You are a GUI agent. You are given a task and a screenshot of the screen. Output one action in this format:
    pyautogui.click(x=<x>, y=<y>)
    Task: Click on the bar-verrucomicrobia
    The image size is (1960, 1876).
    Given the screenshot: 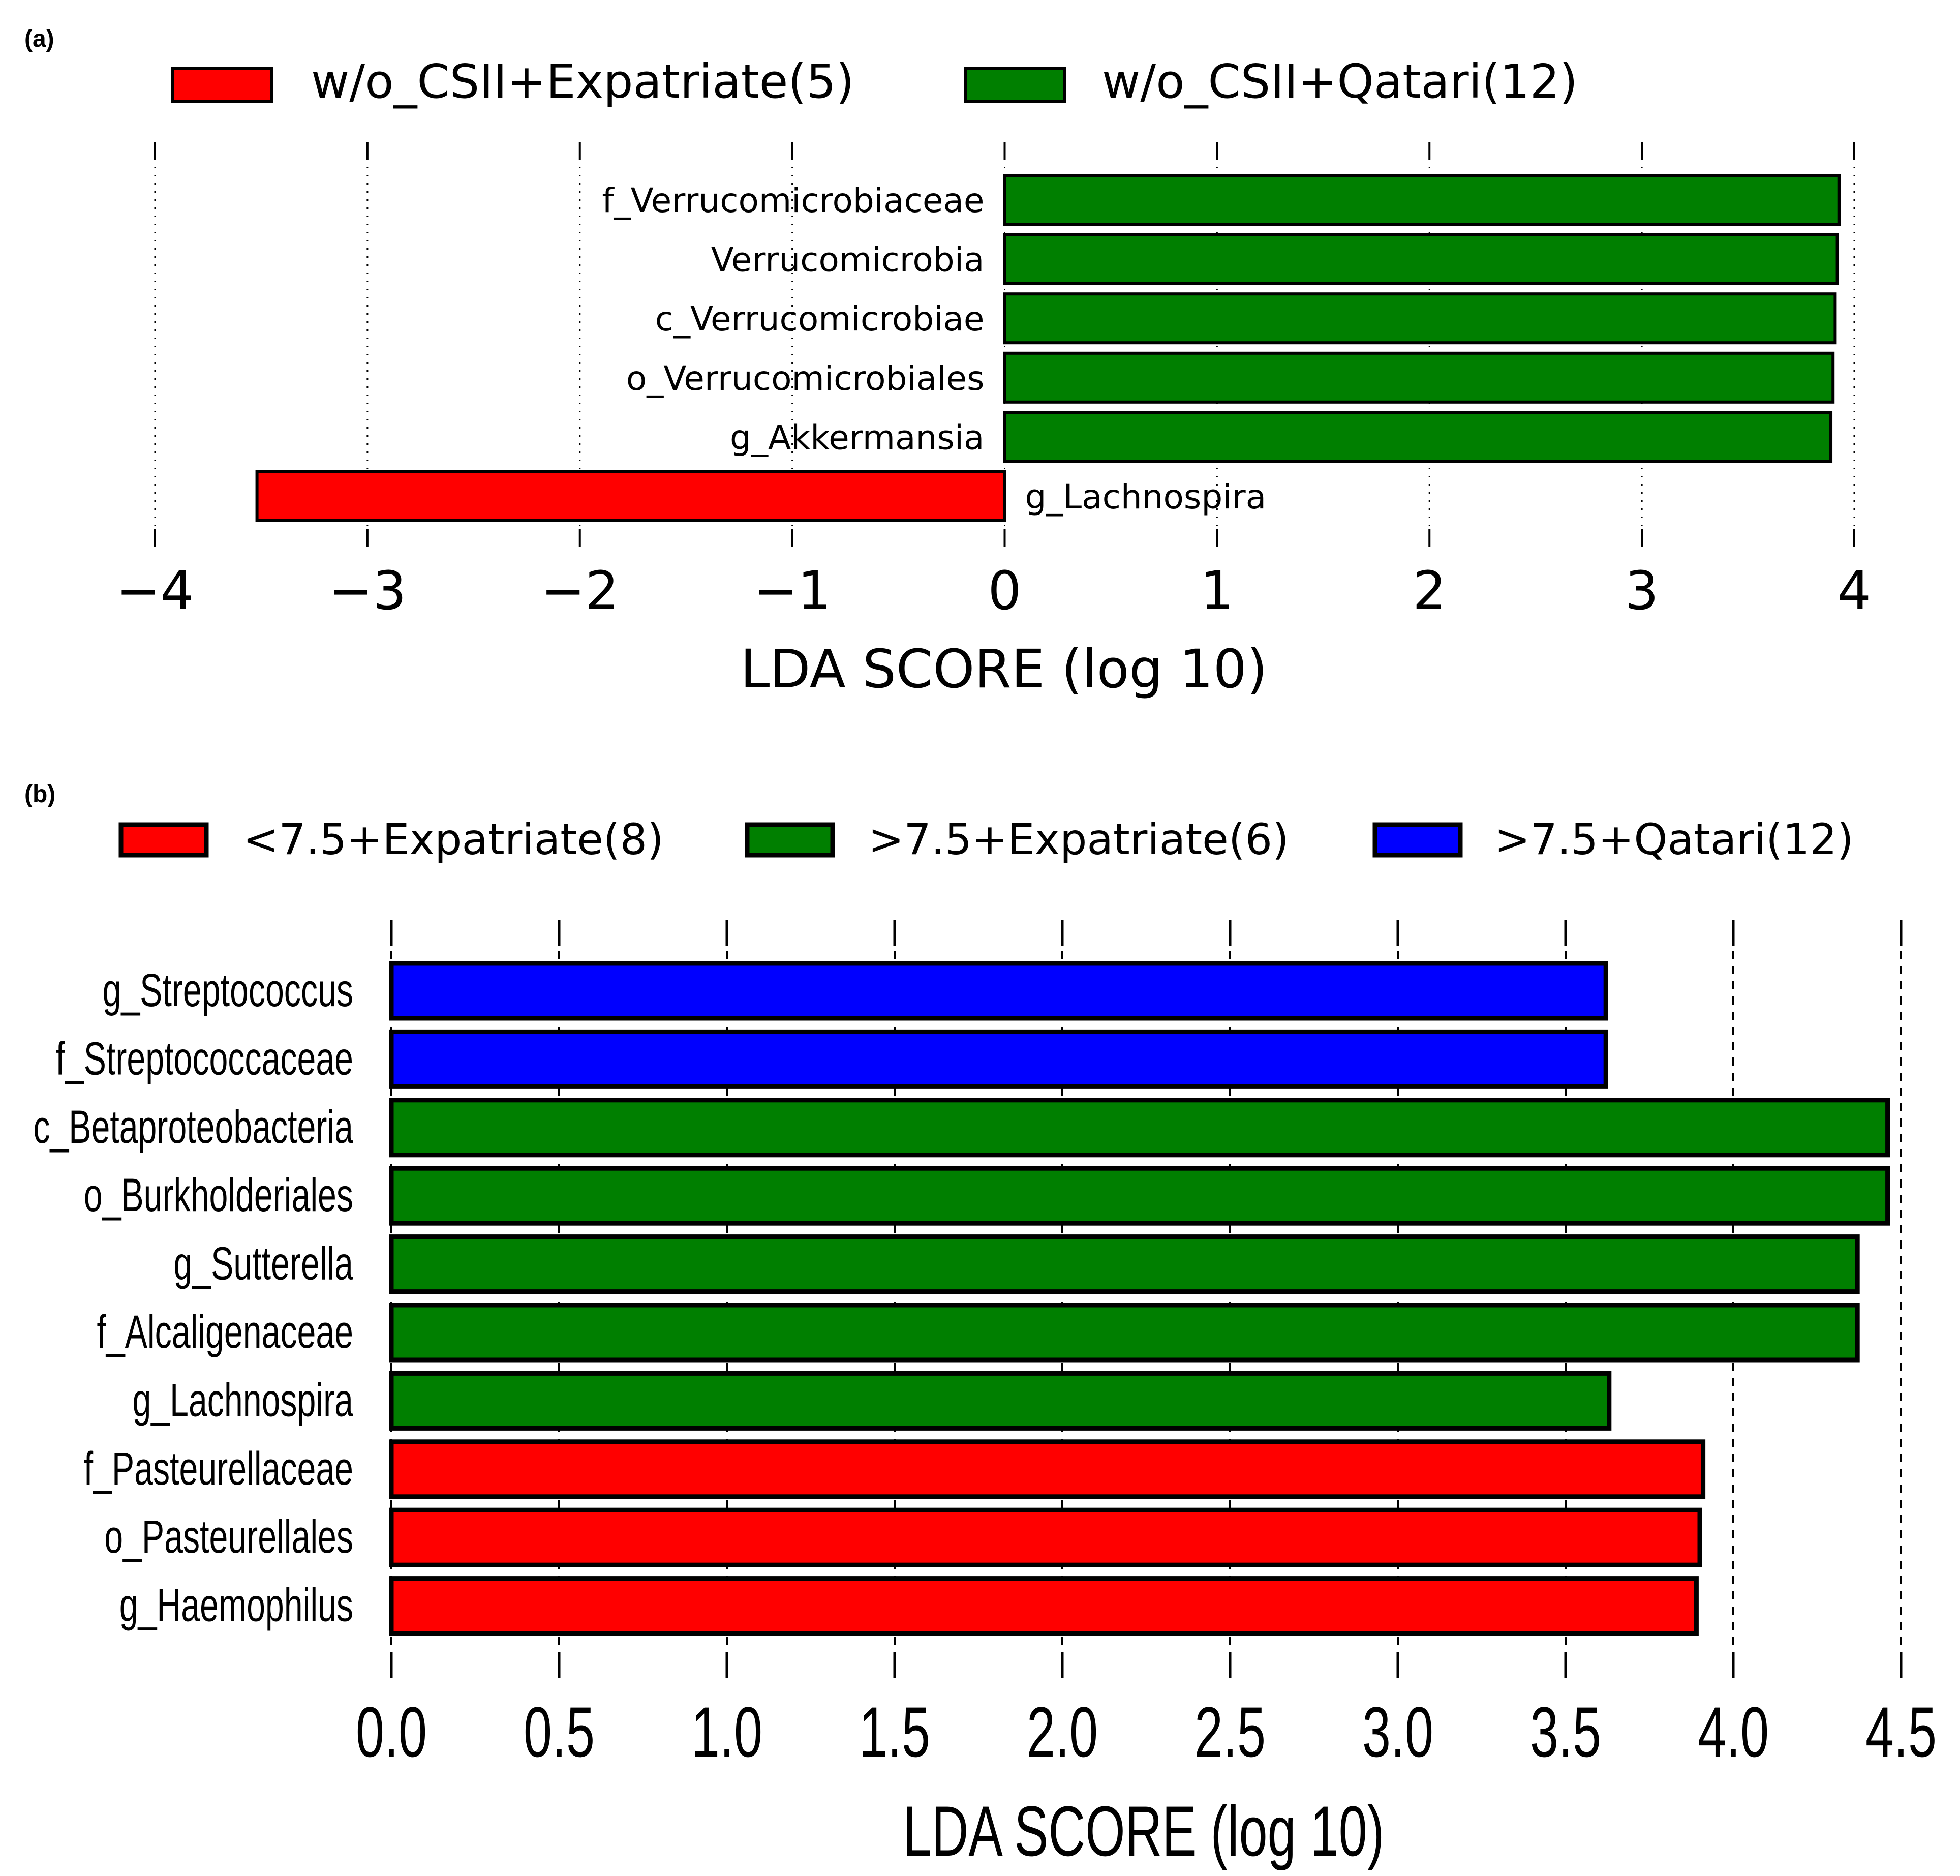 What is the action you would take?
    pyautogui.click(x=1421, y=259)
    